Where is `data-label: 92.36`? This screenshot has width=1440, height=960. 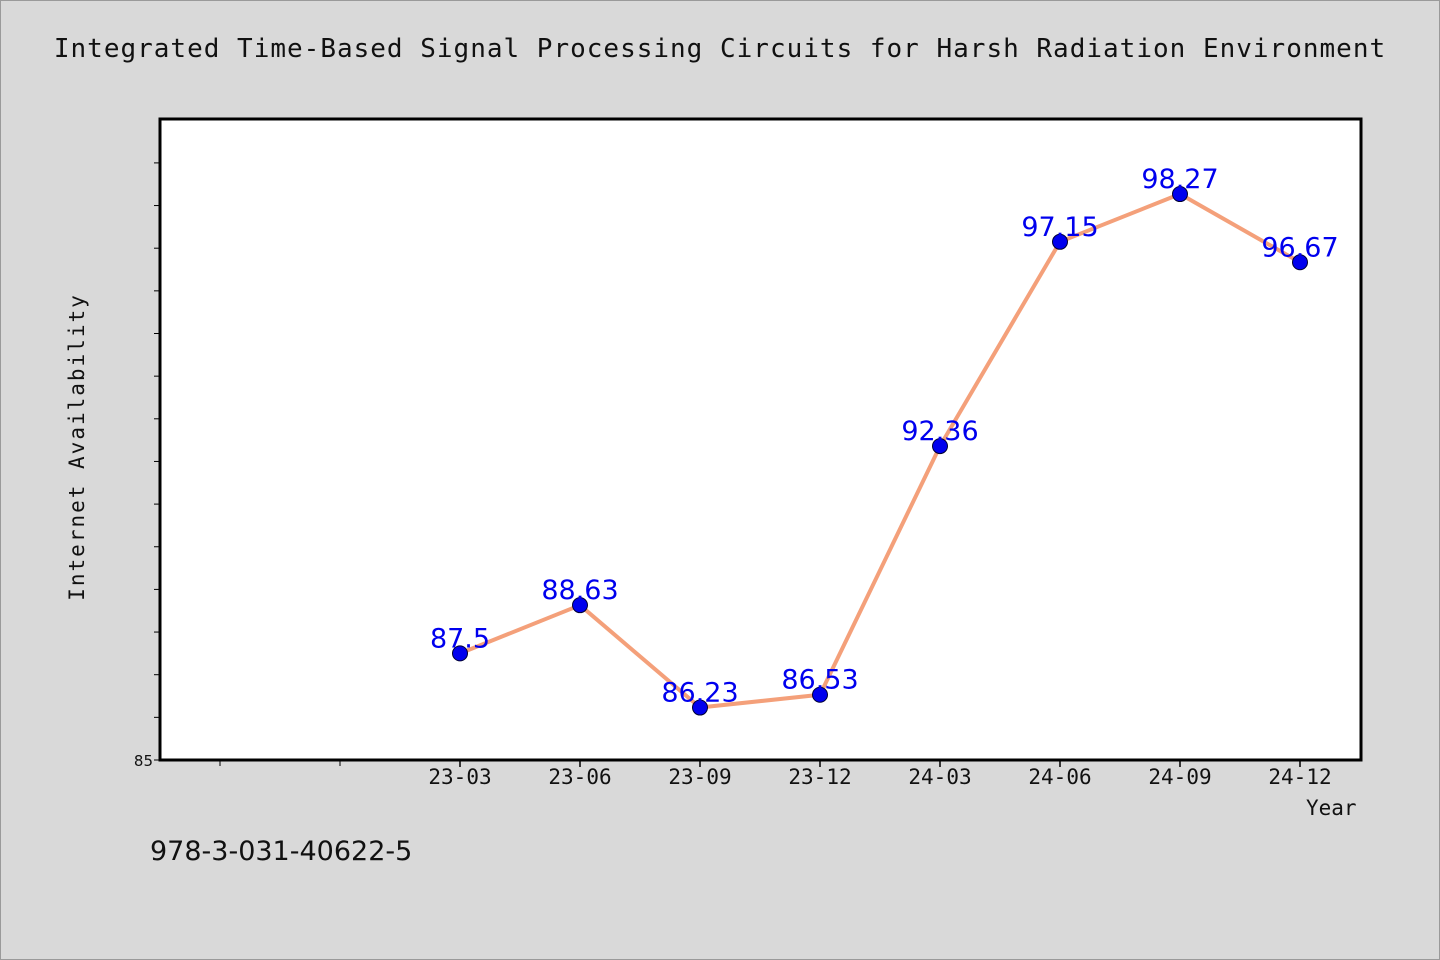 data-label: 92.36 is located at coordinates (939, 431).